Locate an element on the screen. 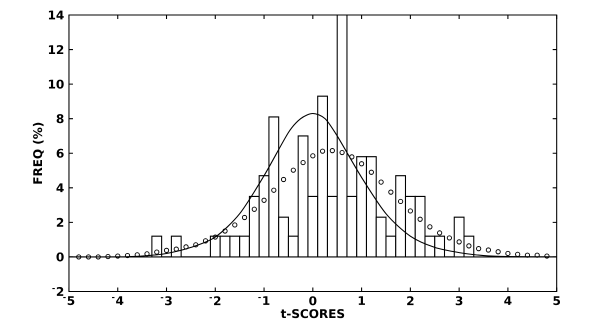 This screenshot has width=604, height=327. x-tick-label: $^{-}$1 is located at coordinates (264, 301).